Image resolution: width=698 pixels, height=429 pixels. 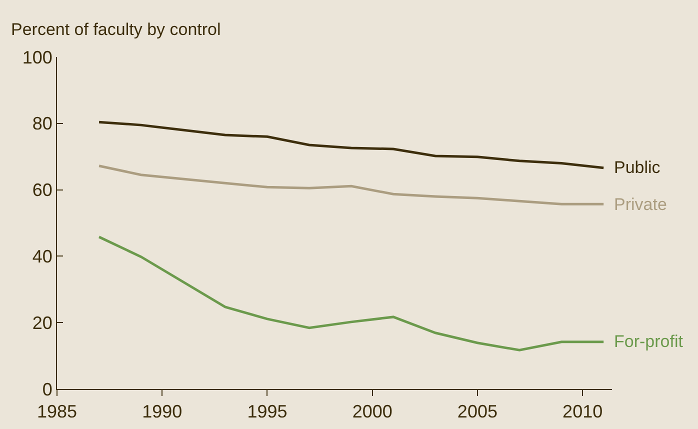 What do you see at coordinates (42, 256) in the screenshot?
I see `y-tick-label: 40` at bounding box center [42, 256].